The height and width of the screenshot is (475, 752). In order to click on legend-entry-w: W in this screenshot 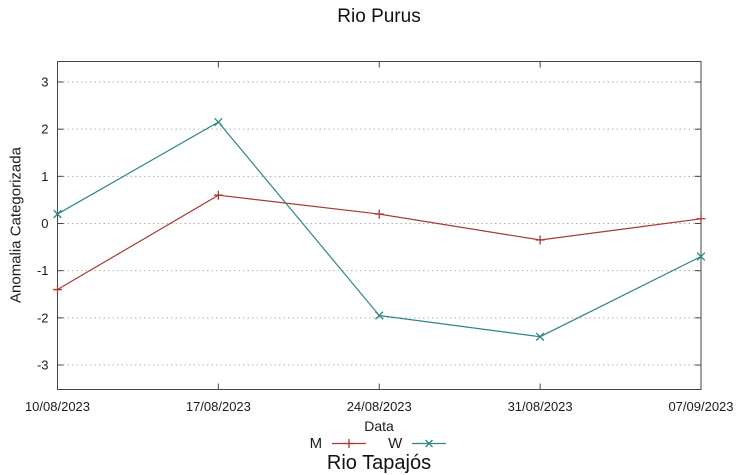, I will do `click(418, 443)`.